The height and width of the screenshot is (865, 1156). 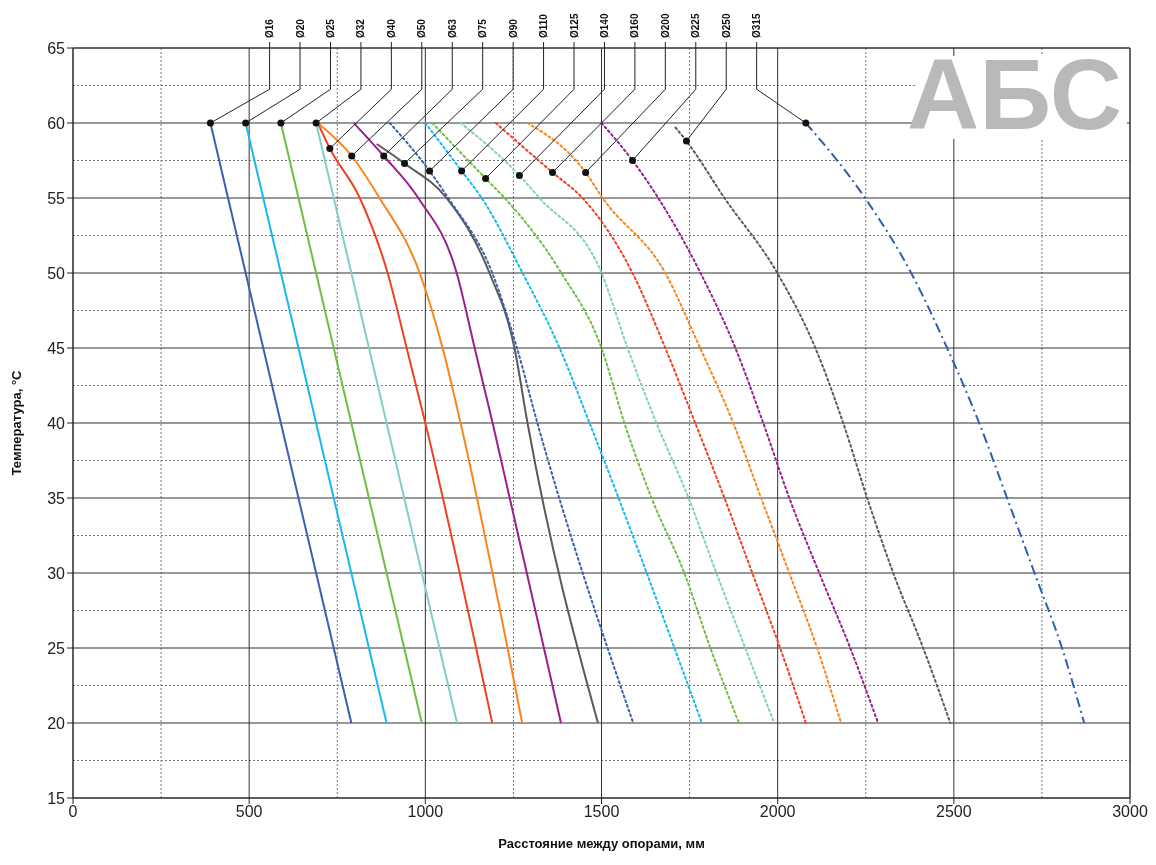 I want to click on annotation: Ø20, so click(x=300, y=28).